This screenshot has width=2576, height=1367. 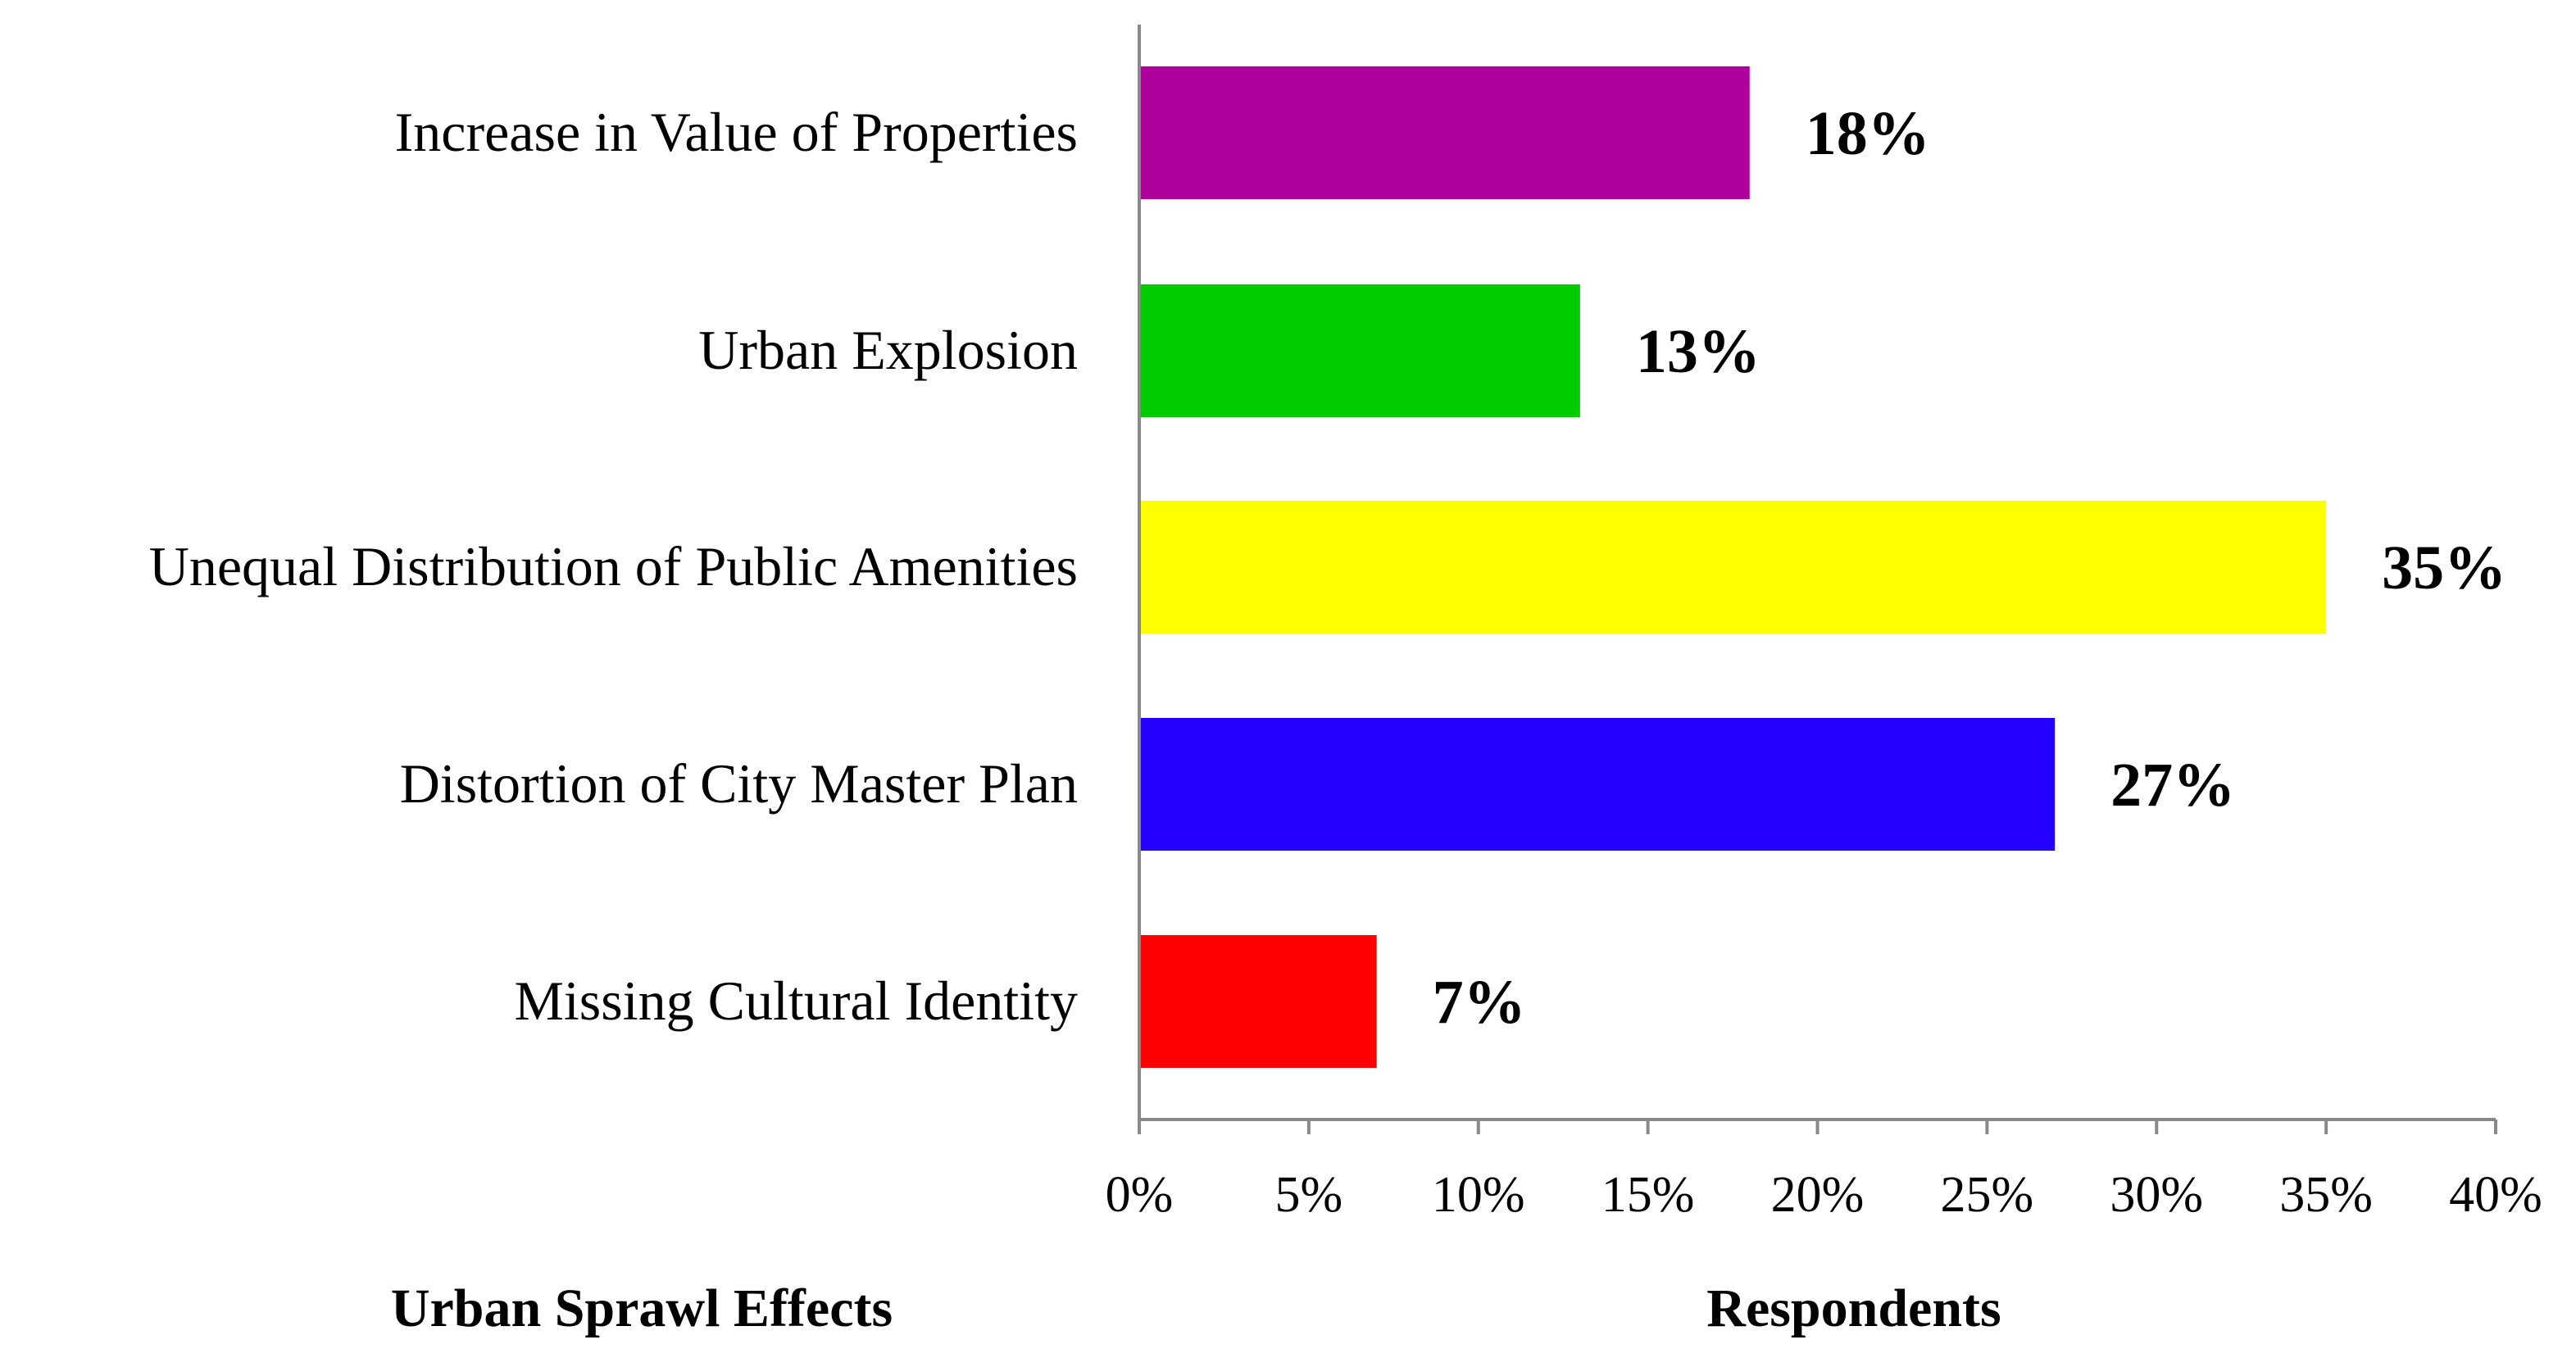 I want to click on category-label-4: Distortion of City Master Plan, so click(x=739, y=783).